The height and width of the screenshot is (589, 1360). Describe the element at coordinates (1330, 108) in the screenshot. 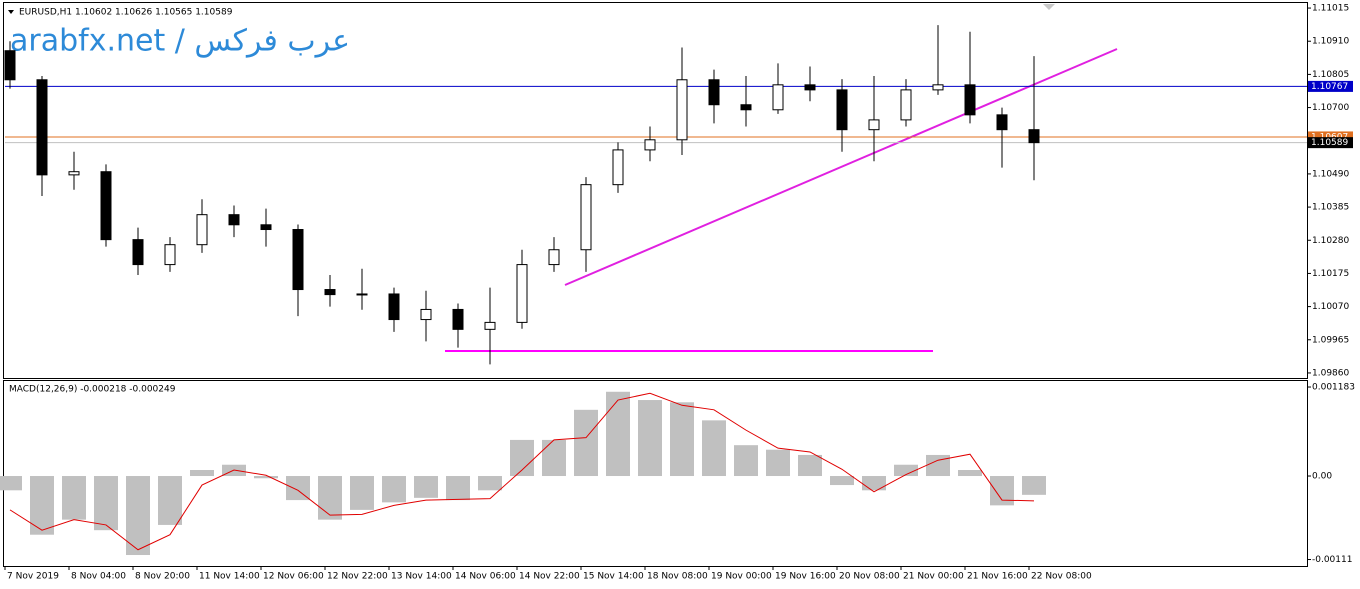

I see `y-tick-label: 1.10700` at that location.